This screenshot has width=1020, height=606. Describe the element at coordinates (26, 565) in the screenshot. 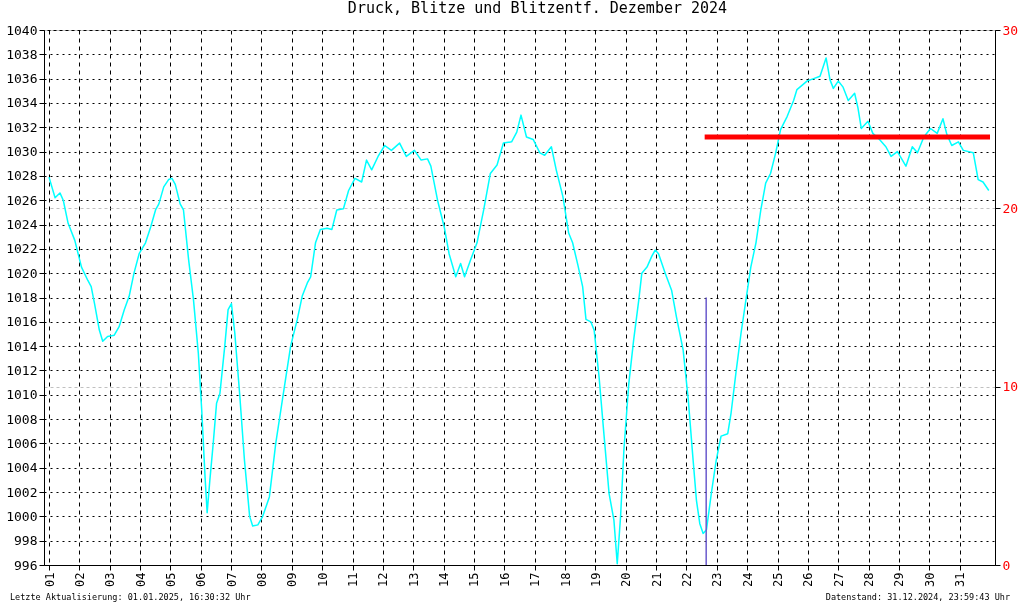

I see `y-tick-label: 996` at that location.